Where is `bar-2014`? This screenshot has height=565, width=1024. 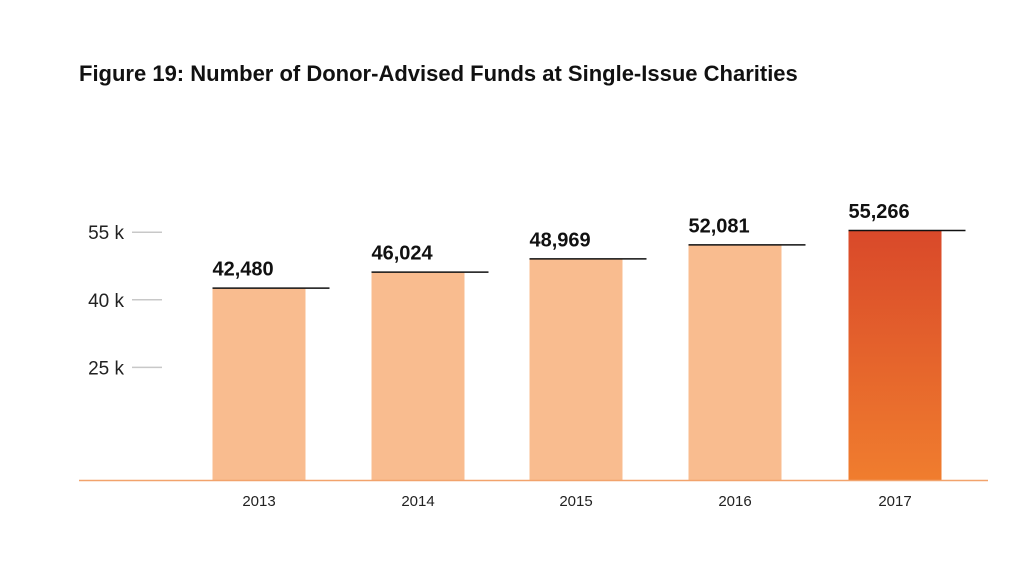 bar-2014 is located at coordinates (418, 376).